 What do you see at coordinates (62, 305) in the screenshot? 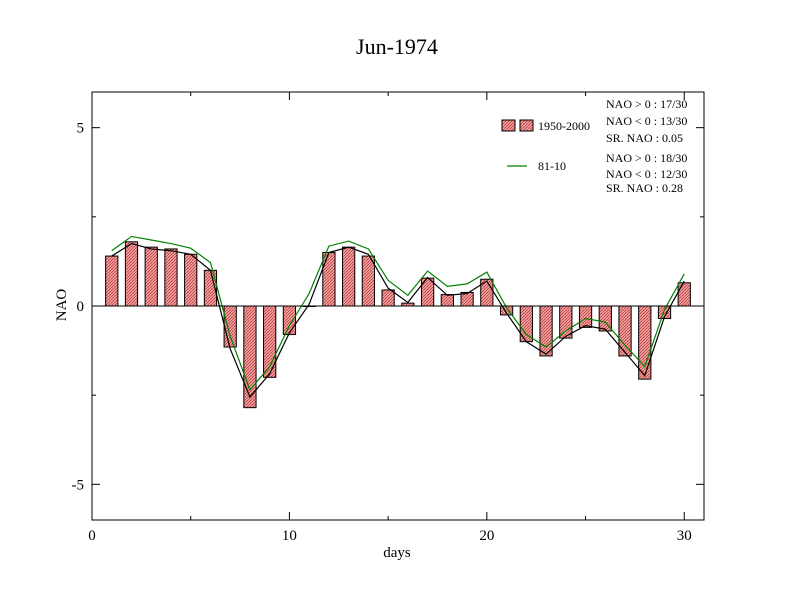
I see `y-axis-label: NAO` at bounding box center [62, 305].